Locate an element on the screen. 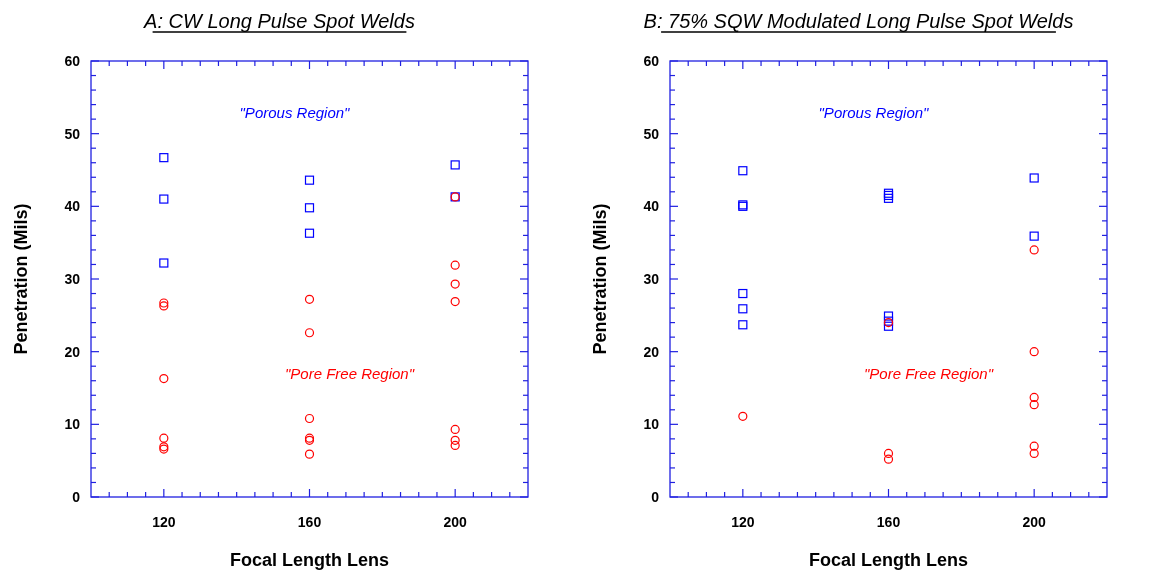 The image size is (1161, 578). chart-title: A: CW Long Pulse Spot Welds is located at coordinates (279, 21).